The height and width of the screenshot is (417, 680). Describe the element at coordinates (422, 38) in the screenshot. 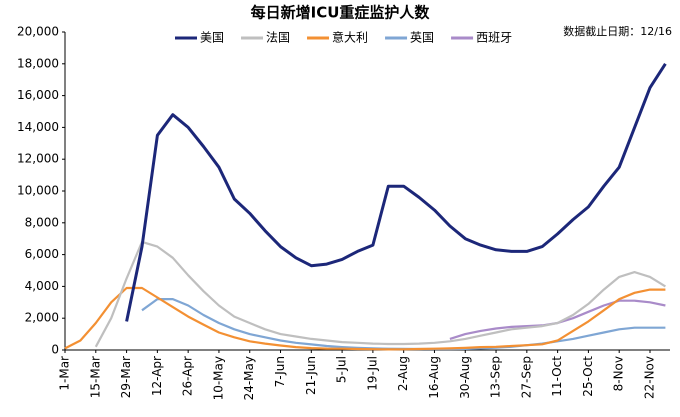

I see `legend-label: 英国` at that location.